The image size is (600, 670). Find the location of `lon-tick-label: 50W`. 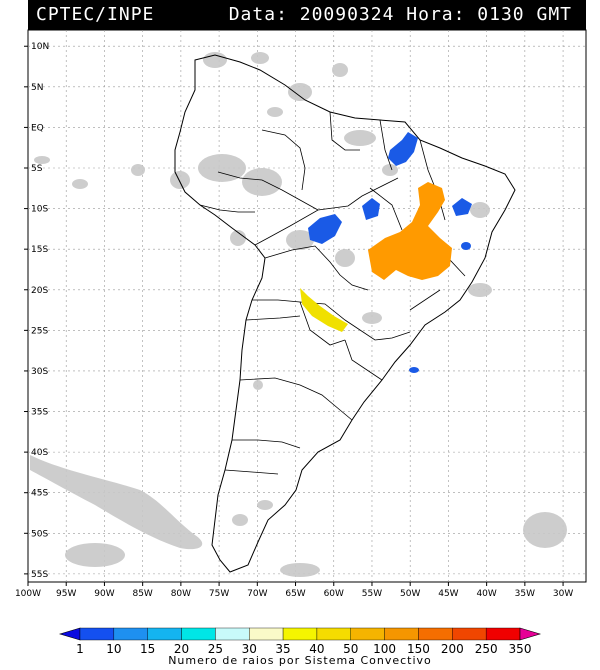

lon-tick-label: 50W is located at coordinates (410, 594).